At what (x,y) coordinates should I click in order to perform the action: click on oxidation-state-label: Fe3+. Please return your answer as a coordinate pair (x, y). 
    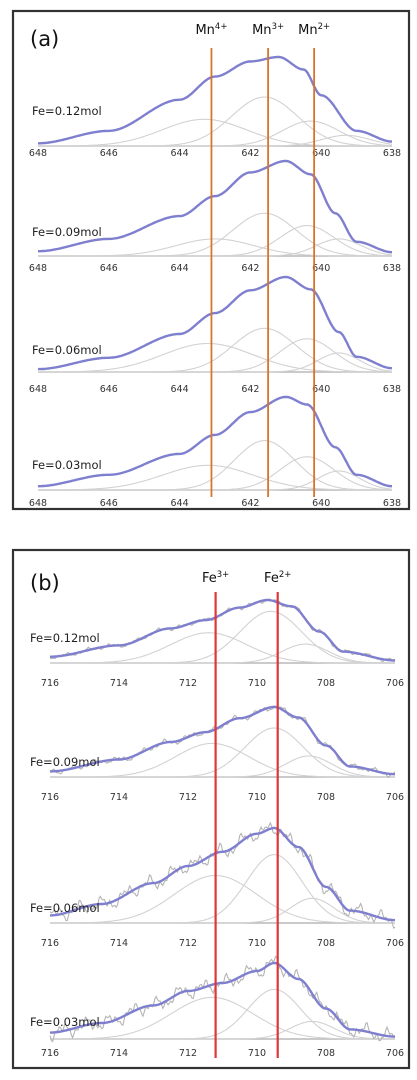
    Looking at the image, I should click on (215, 578).